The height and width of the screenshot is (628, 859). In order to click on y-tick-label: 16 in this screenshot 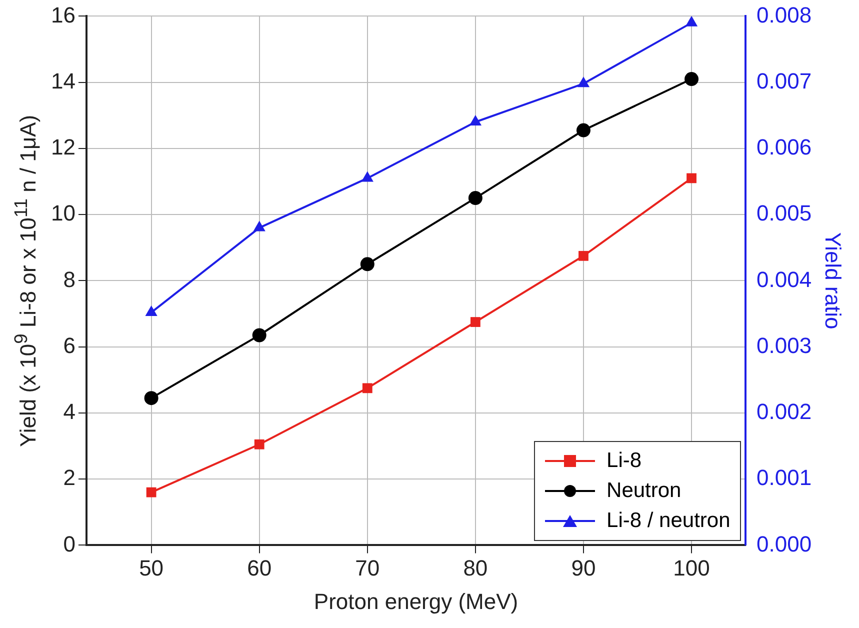, I will do `click(63, 15)`.